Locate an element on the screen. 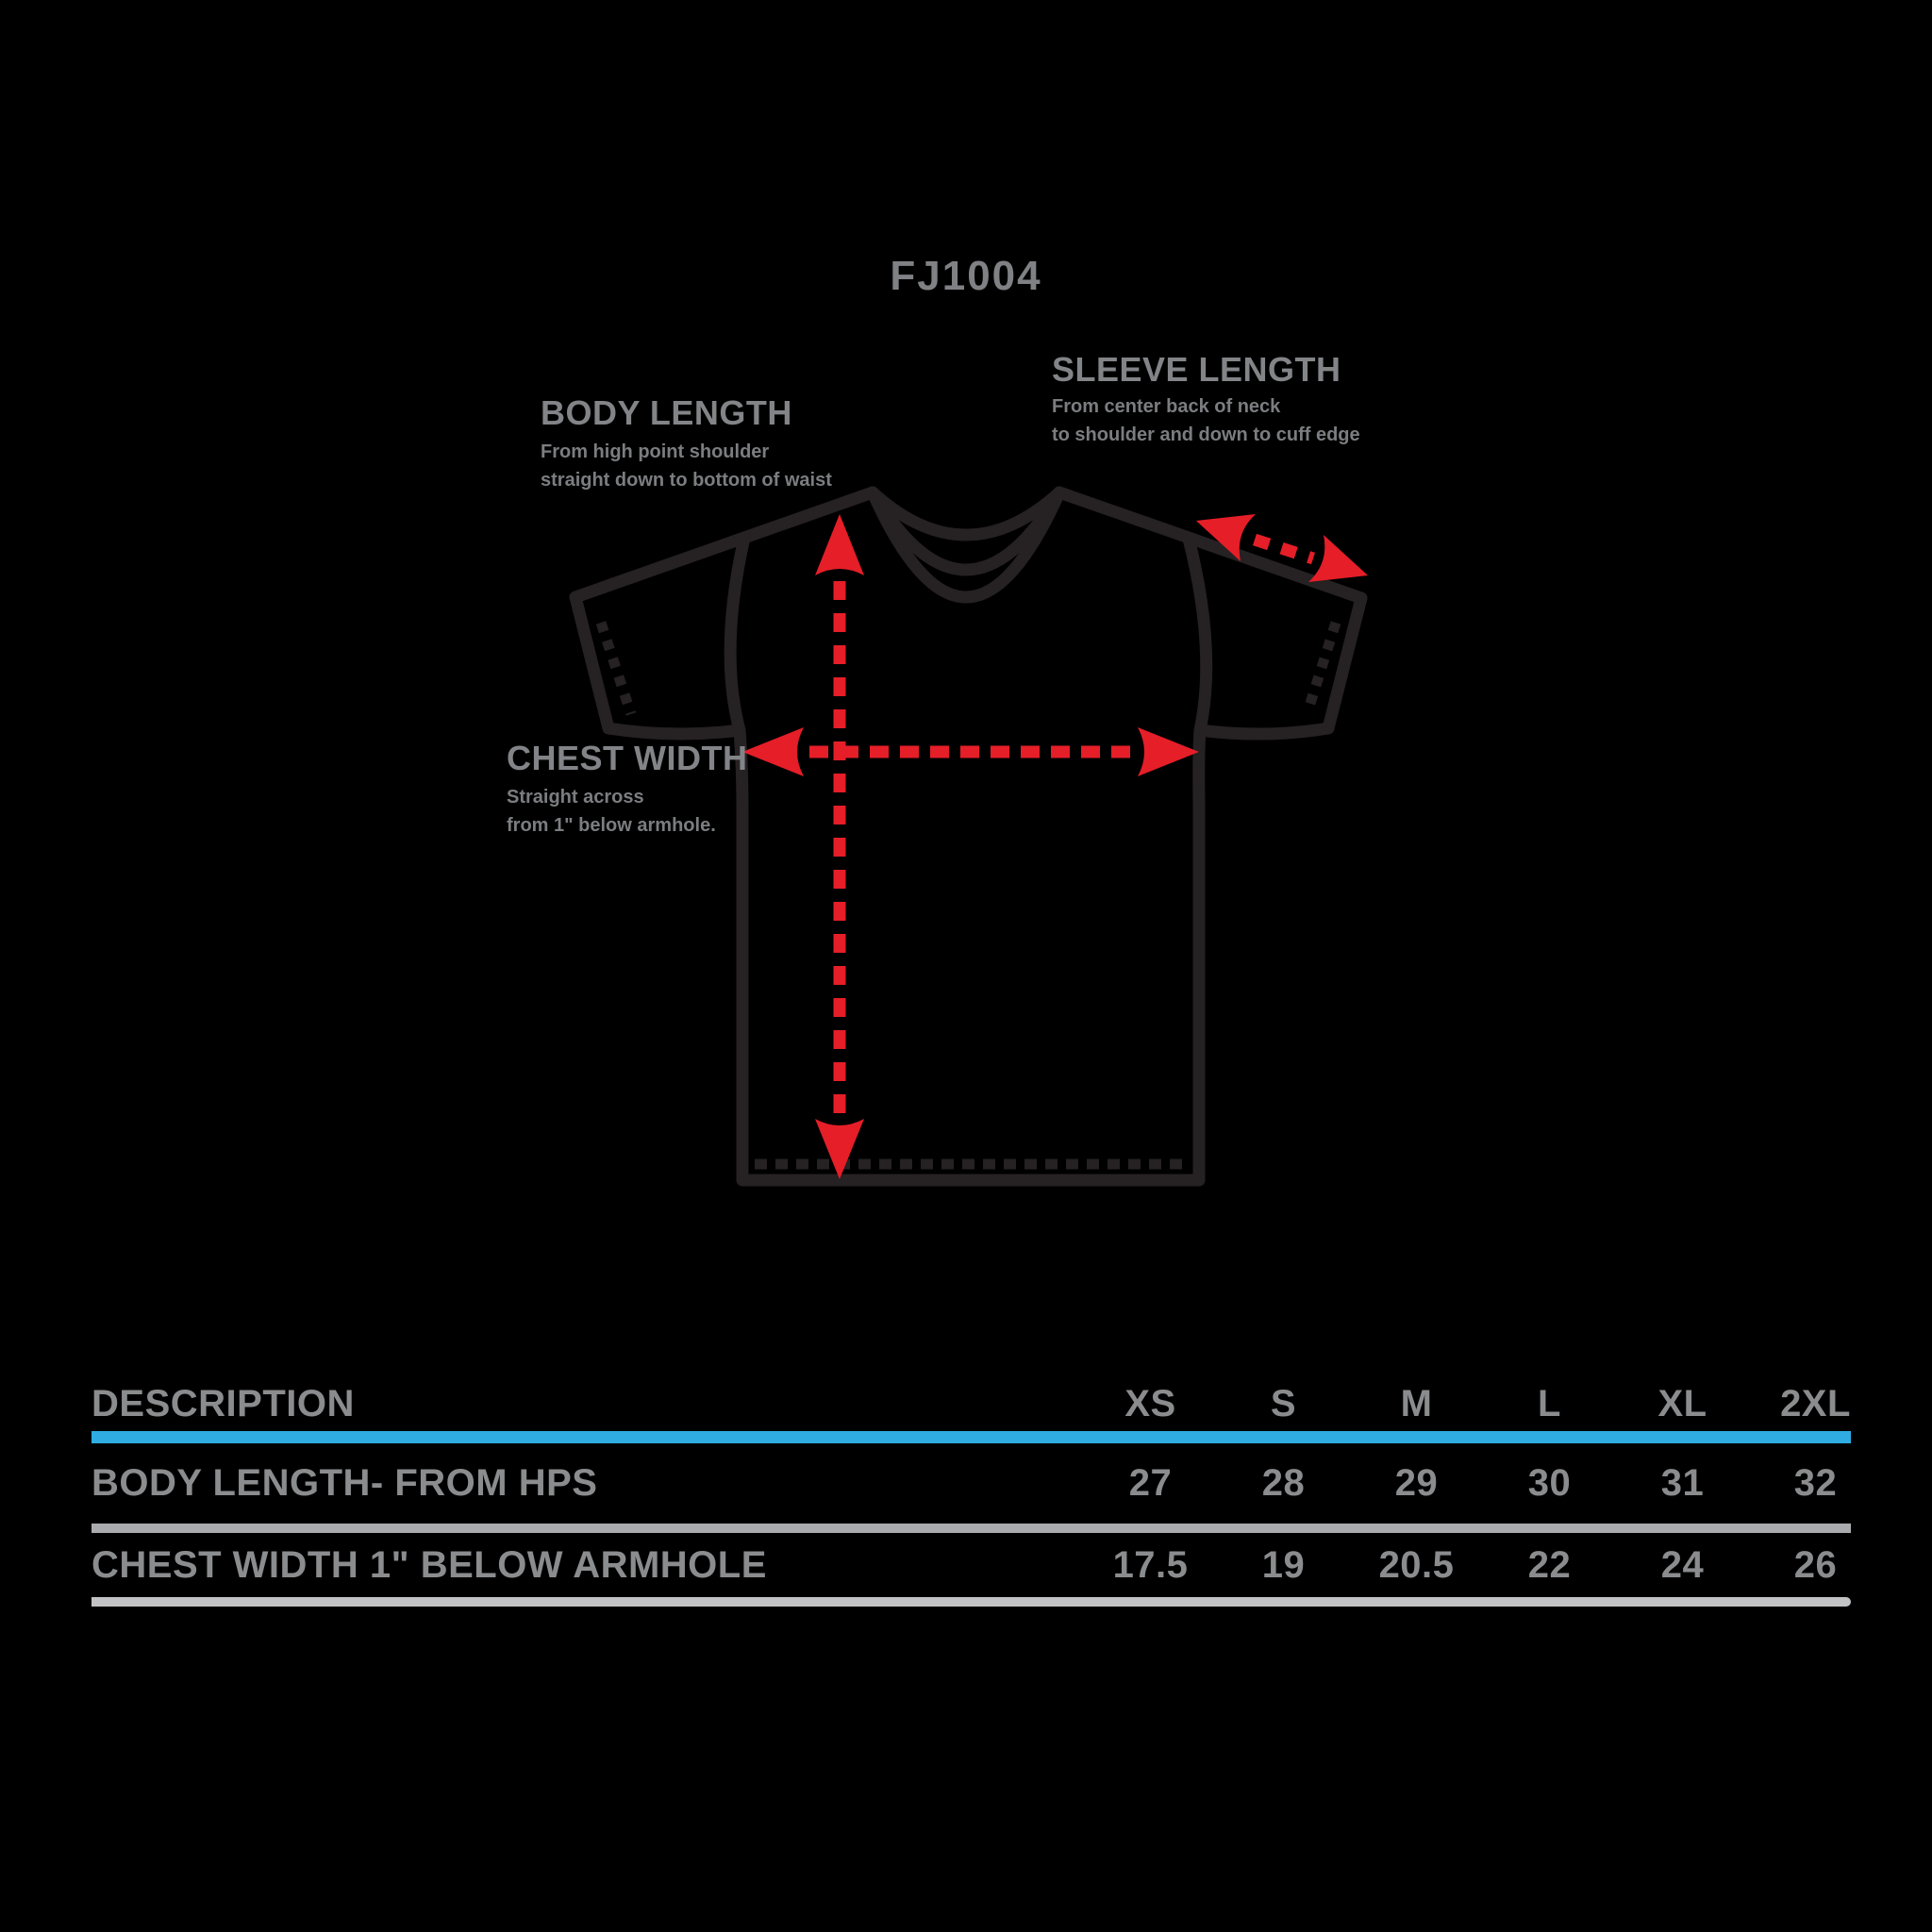 The width and height of the screenshot is (1932, 1932). cell-value: 32 is located at coordinates (1816, 1483).